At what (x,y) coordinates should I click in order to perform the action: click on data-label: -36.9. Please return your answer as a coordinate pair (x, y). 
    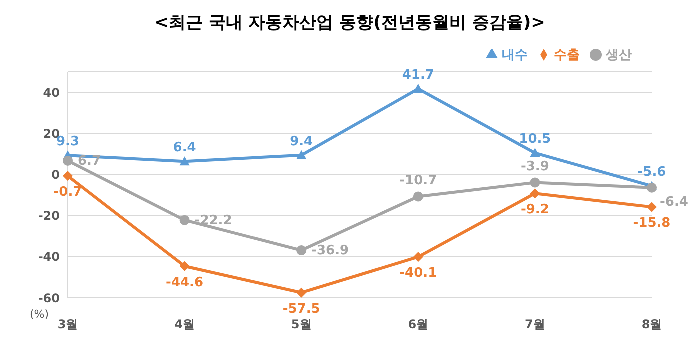
    Looking at the image, I should click on (331, 251).